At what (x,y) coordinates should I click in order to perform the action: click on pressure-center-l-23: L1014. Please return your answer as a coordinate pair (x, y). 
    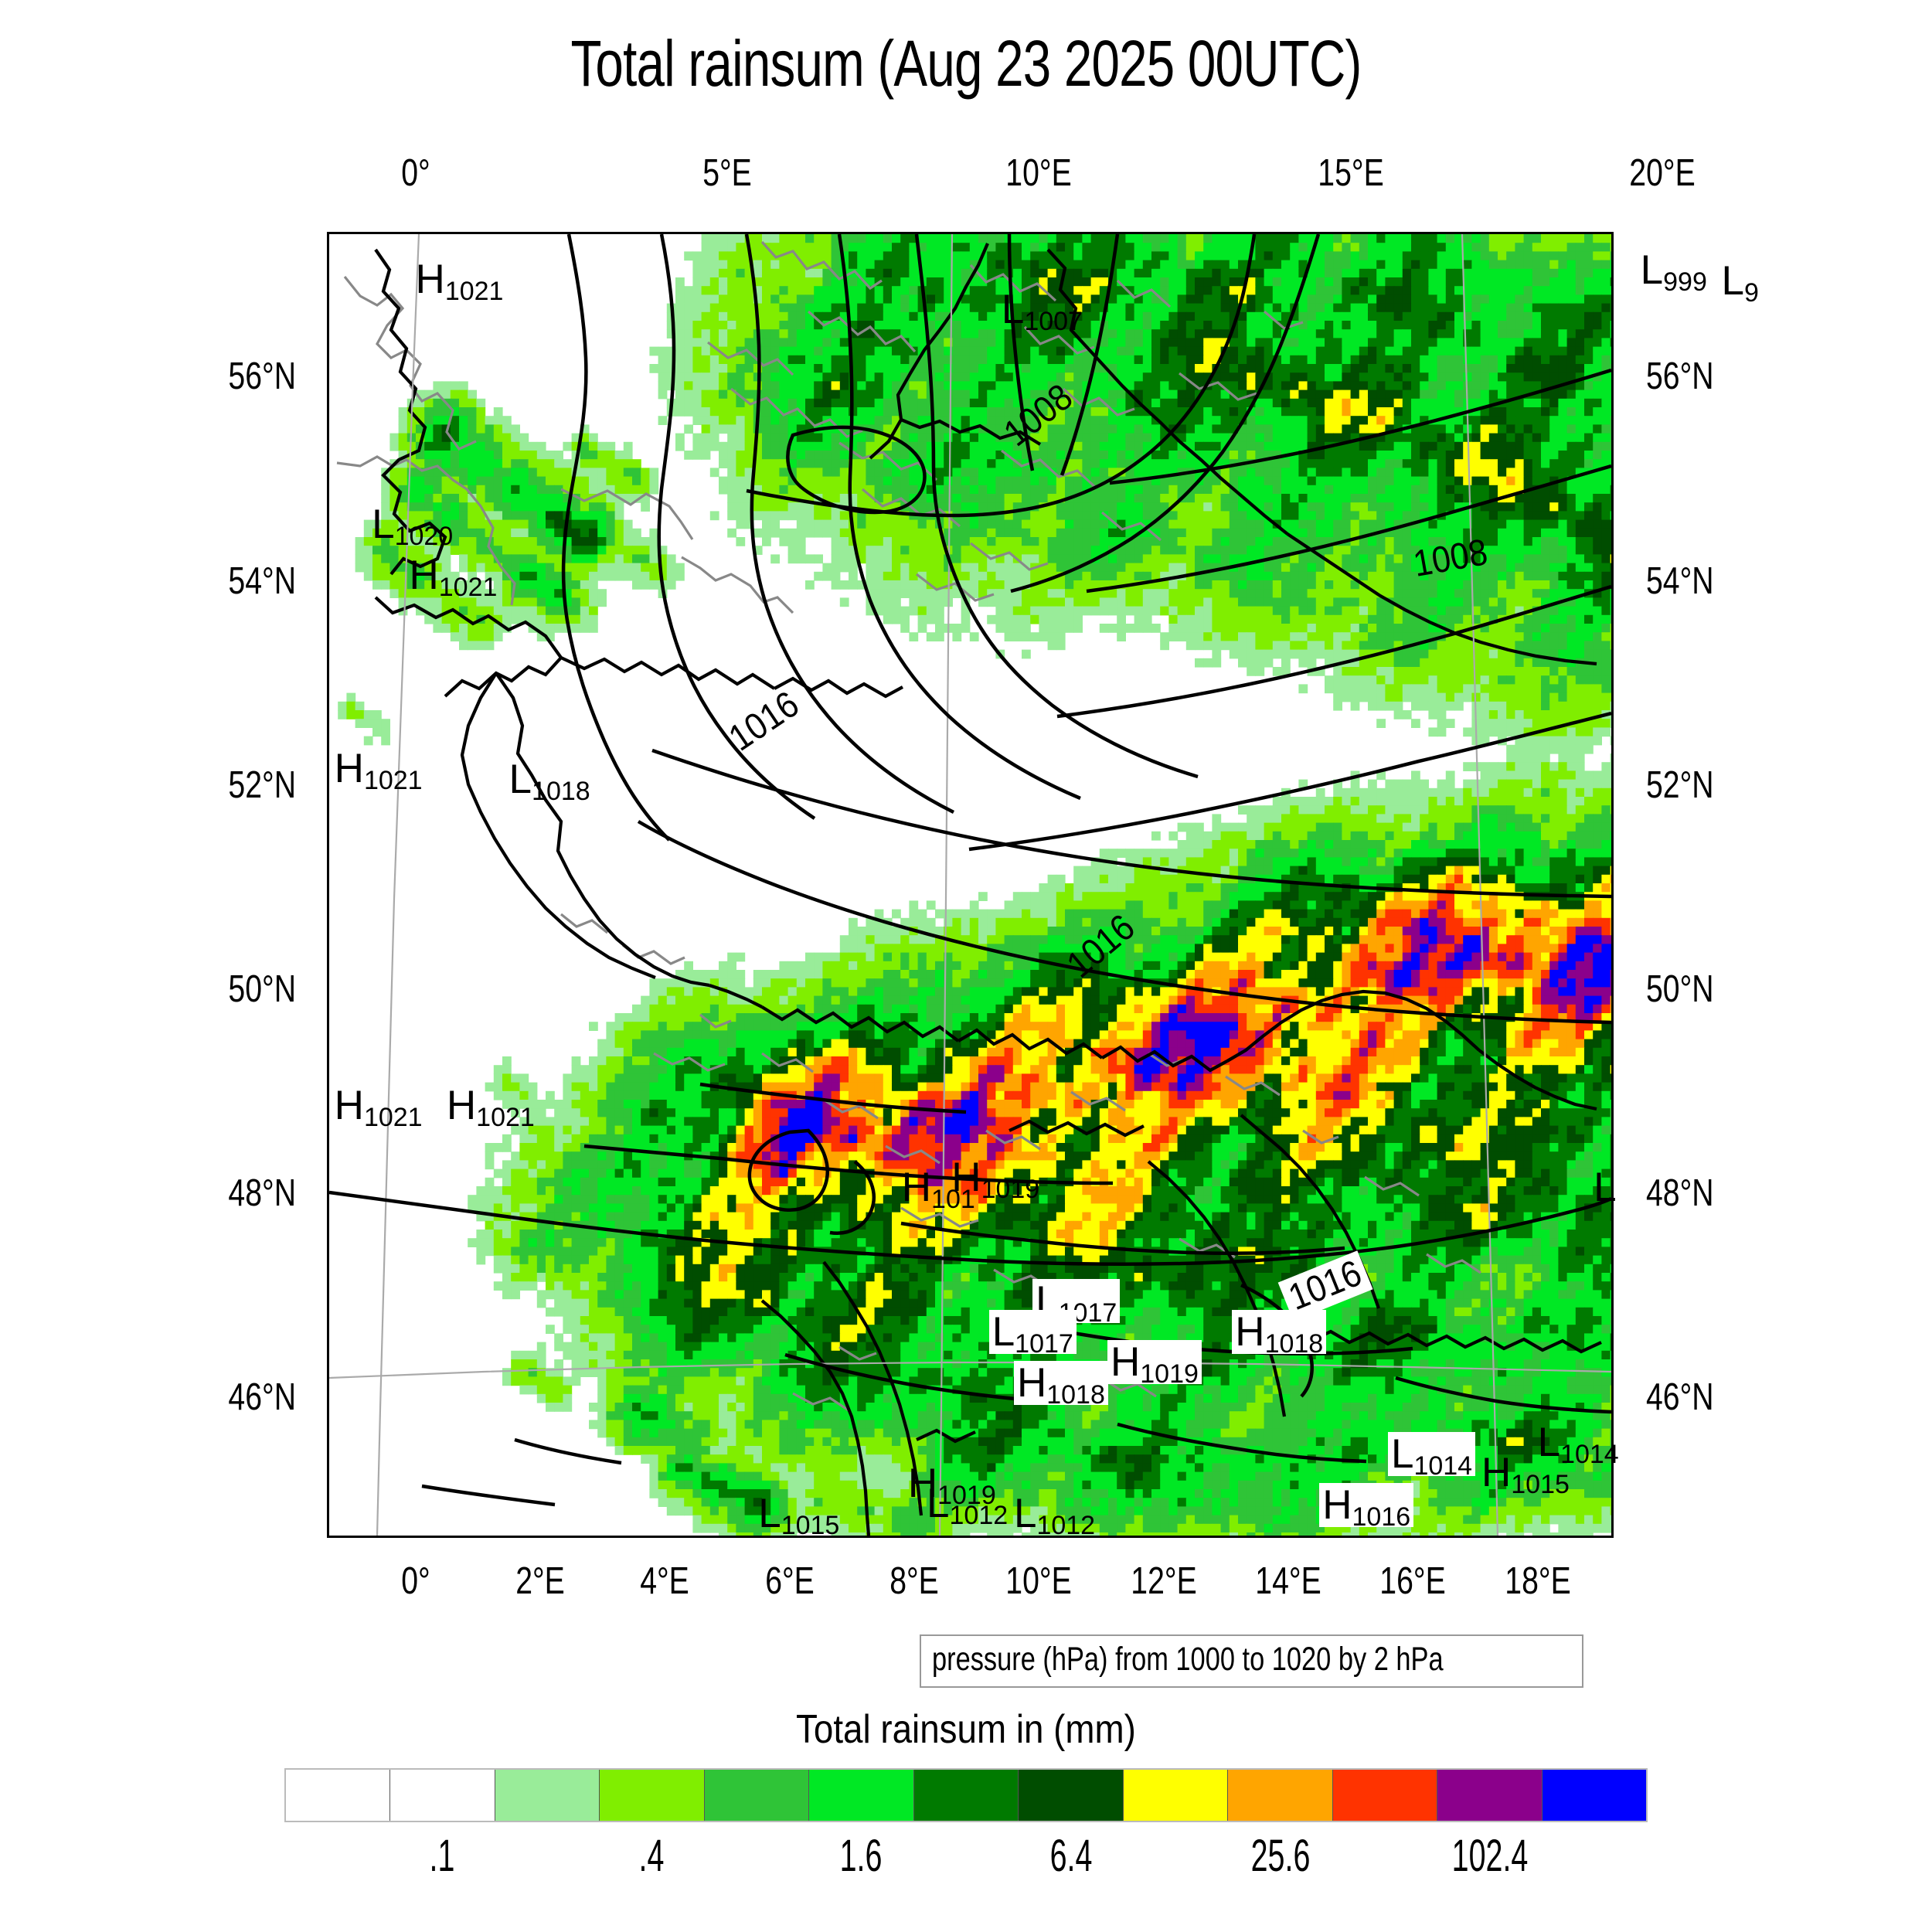
    Looking at the image, I should click on (1432, 1455).